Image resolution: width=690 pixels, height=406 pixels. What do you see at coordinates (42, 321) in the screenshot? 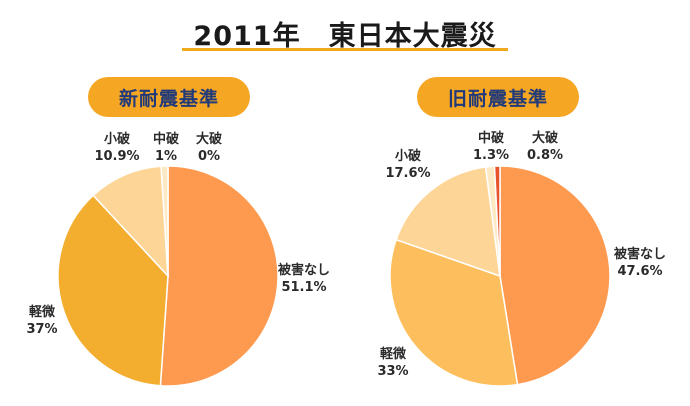
I see `label-new-minor: 軽微 37%` at bounding box center [42, 321].